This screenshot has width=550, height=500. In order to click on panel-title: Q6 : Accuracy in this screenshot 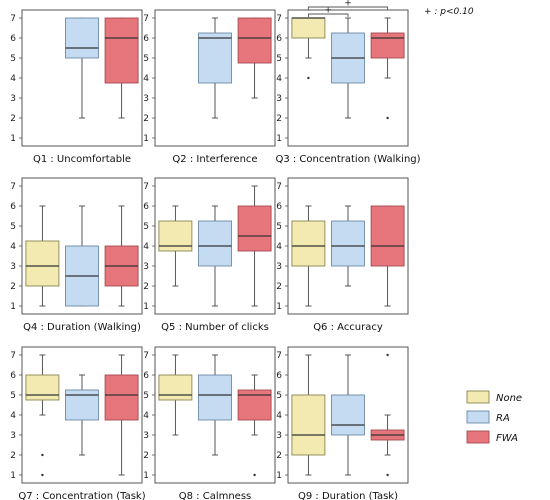, I will do `click(348, 327)`.